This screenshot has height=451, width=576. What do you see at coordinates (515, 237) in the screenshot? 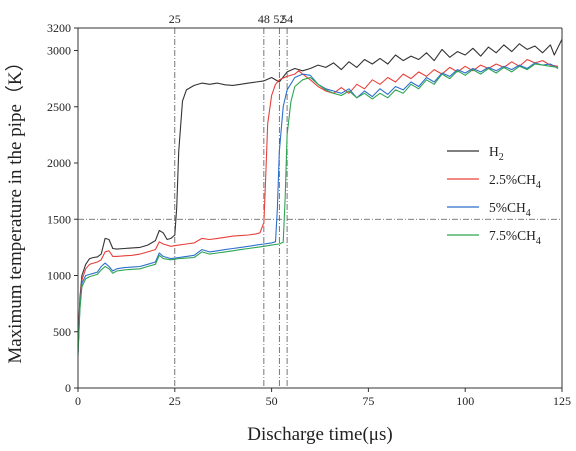
I see `legend-label-3: 7.5%CH4` at bounding box center [515, 237].